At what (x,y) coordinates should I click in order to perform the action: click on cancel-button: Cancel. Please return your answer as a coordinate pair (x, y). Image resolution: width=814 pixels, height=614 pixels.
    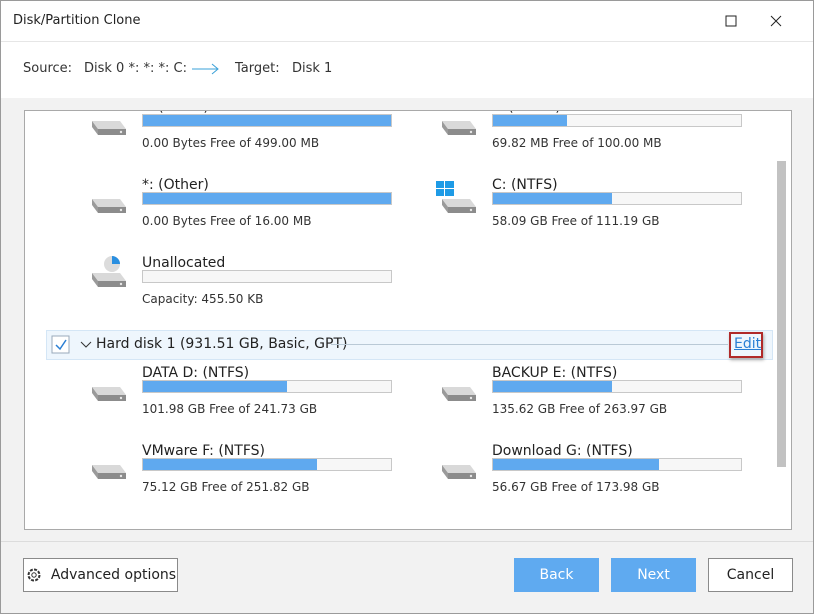
    Looking at the image, I should click on (750, 575).